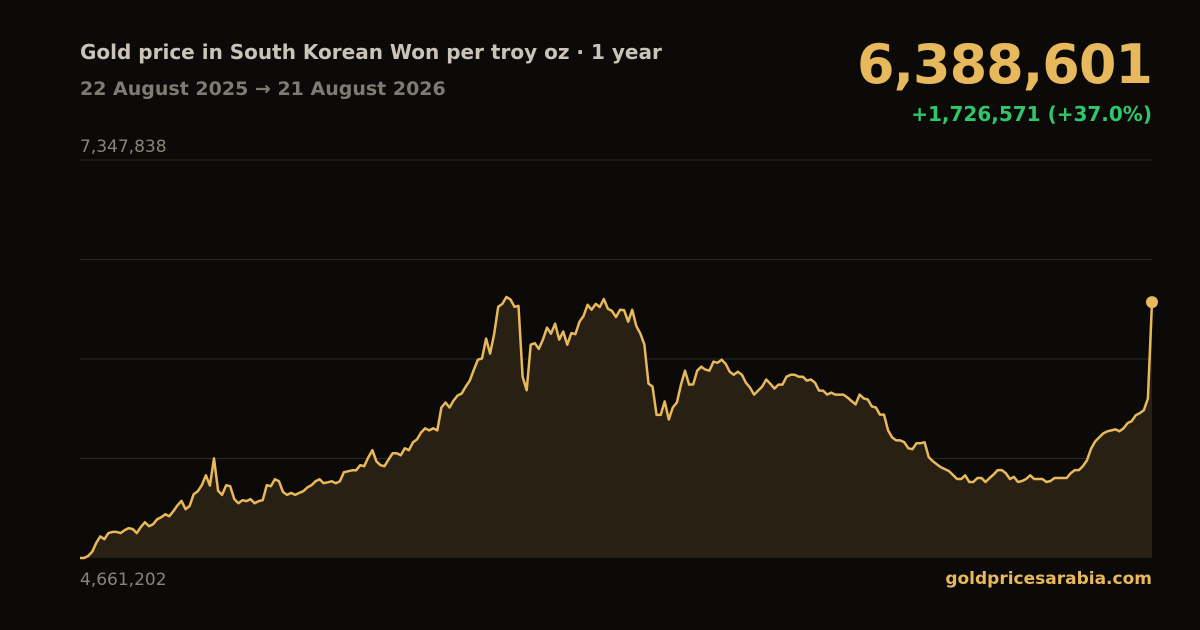 This screenshot has width=1200, height=630. Describe the element at coordinates (1048, 579) in the screenshot. I see `source-link: goldpricesarabia.com` at that location.